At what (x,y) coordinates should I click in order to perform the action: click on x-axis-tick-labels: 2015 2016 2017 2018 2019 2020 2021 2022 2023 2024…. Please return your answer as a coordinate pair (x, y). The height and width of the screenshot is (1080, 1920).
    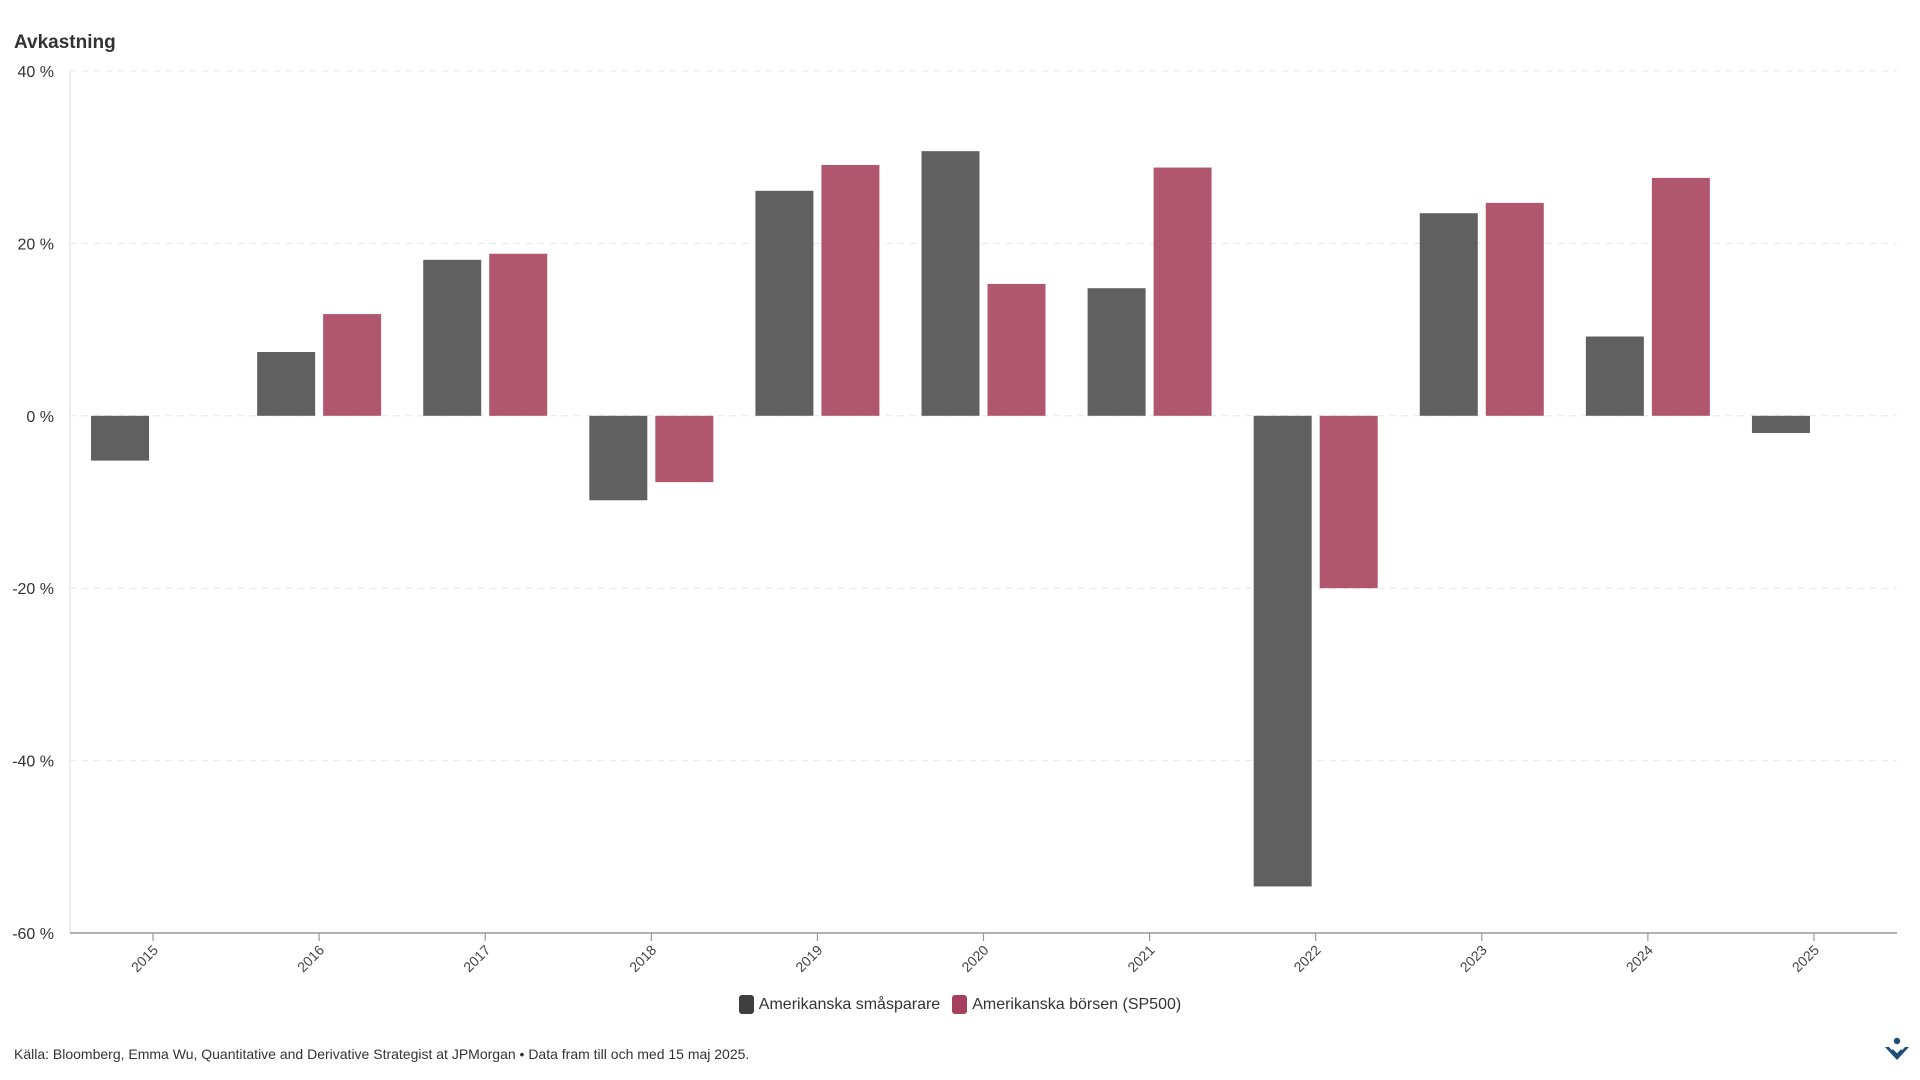
    Looking at the image, I should click on (975, 958).